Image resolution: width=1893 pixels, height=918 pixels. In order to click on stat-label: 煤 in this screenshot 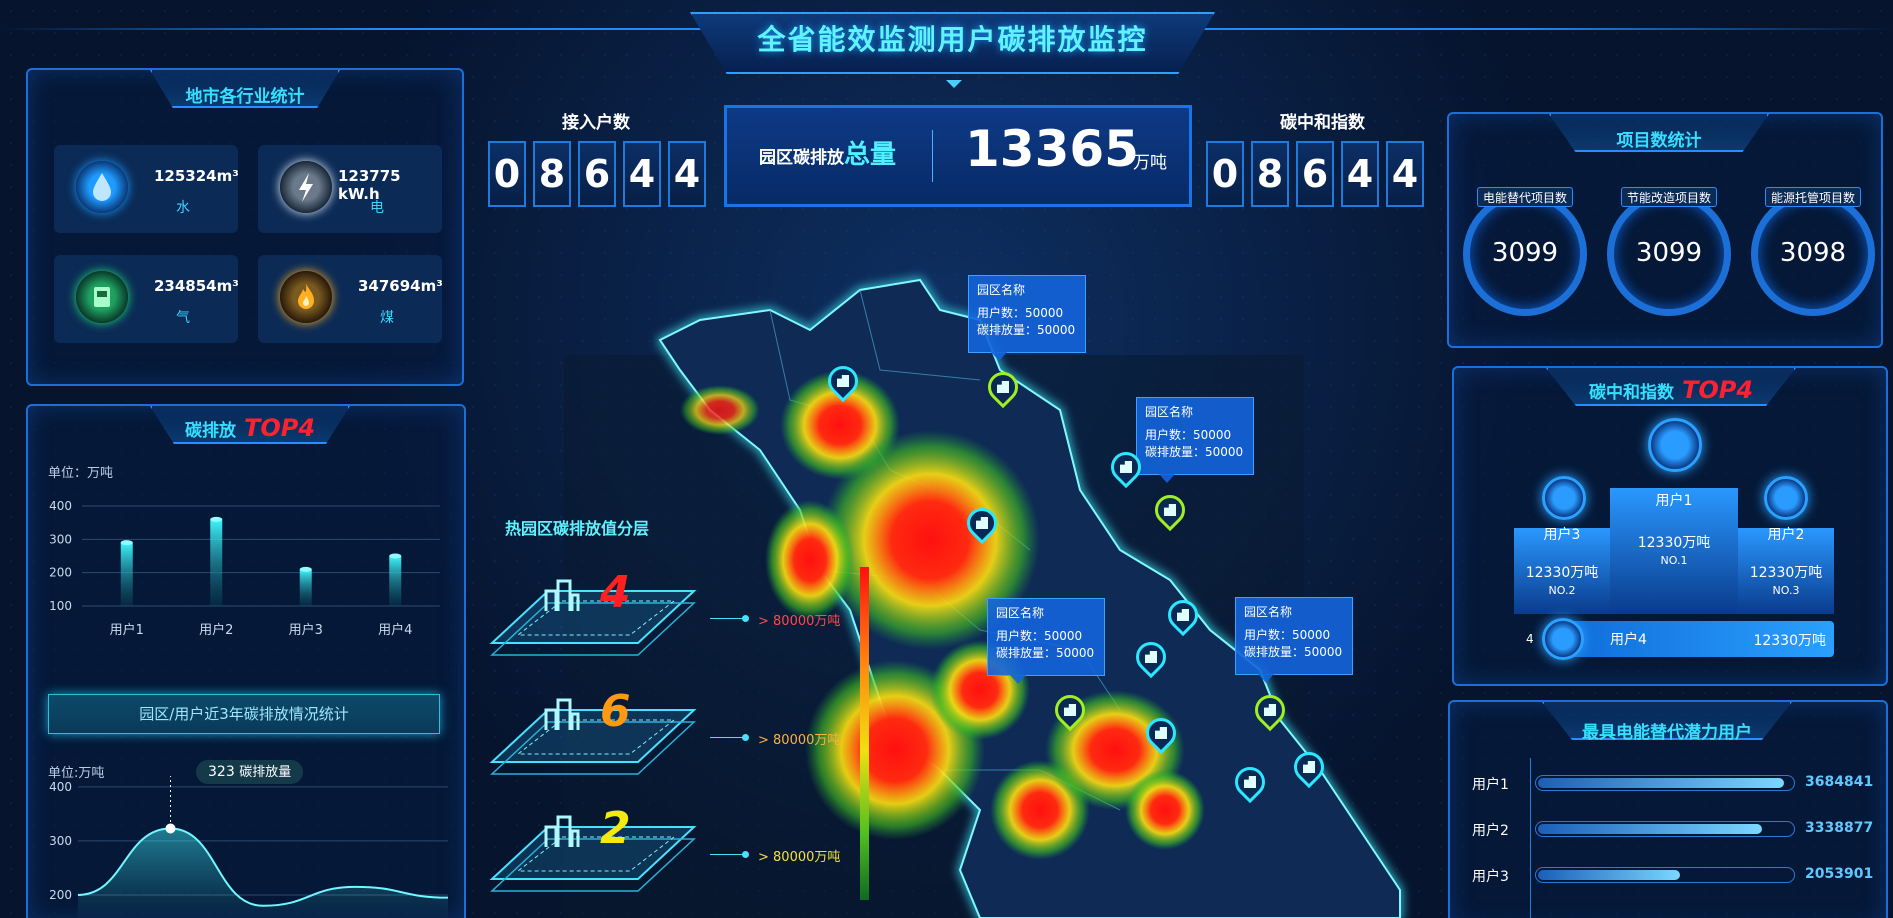, I will do `click(387, 318)`.